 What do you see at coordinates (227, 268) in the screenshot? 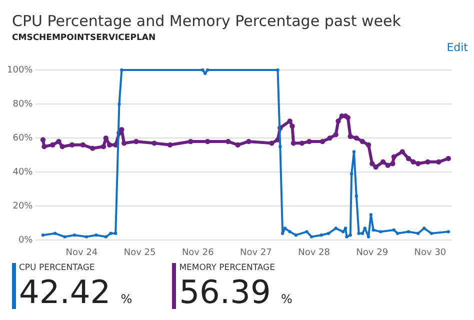
I see `legend-label: MEMORY PERCENTAGE` at bounding box center [227, 268].